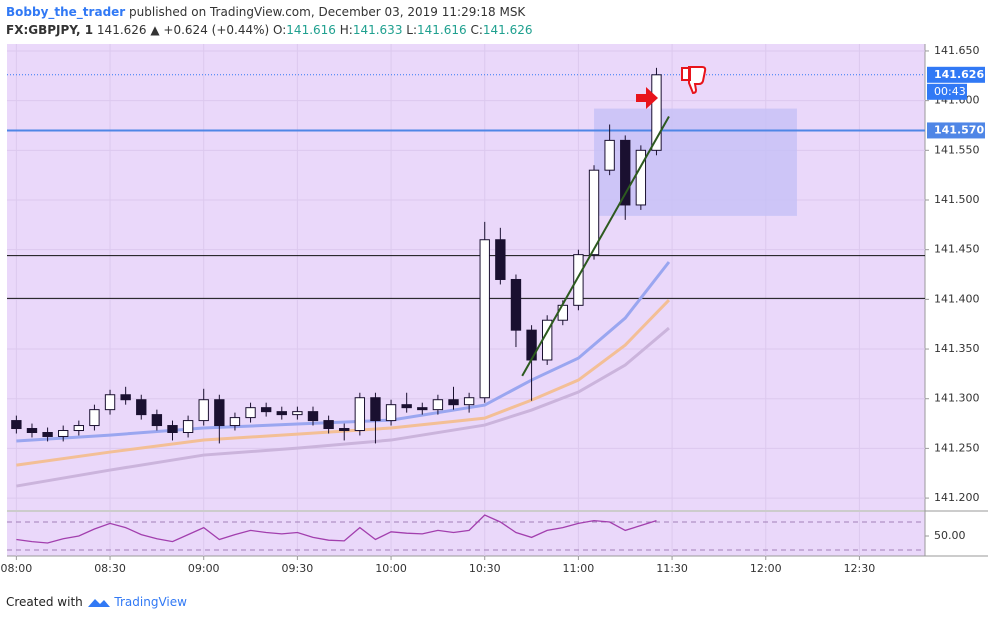  I want to click on x-tick-label: 10:30, so click(485, 568).